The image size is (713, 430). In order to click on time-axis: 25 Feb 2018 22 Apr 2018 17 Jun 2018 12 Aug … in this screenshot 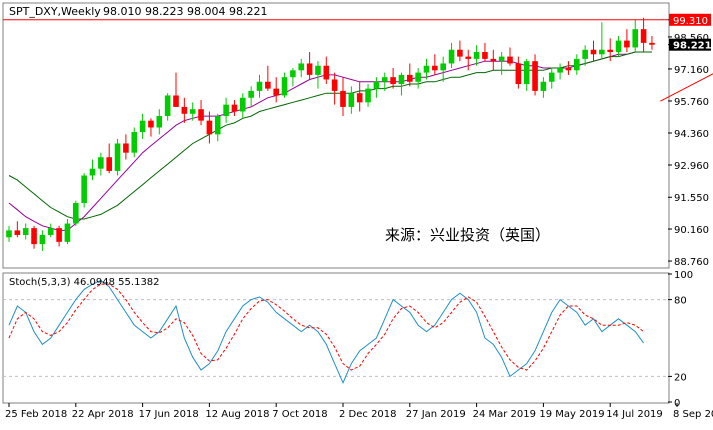, I will do `click(359, 411)`.